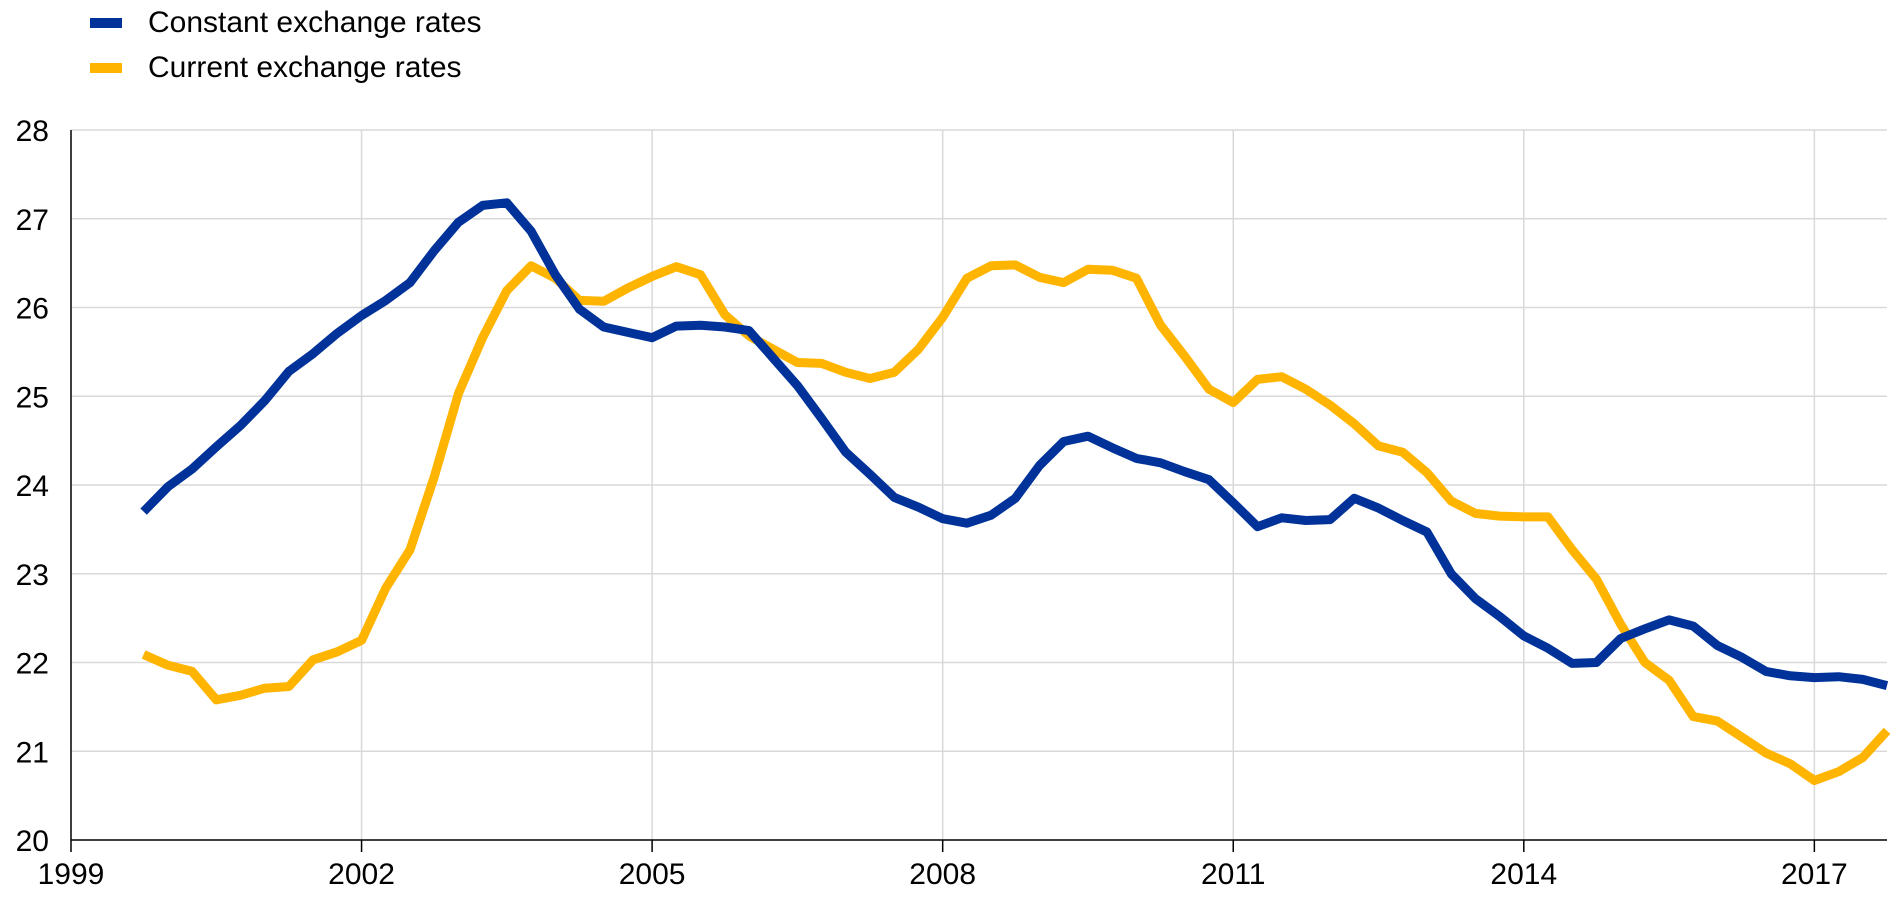 The image size is (1890, 898). Describe the element at coordinates (32, 486) in the screenshot. I see `y-tick-label: 24` at that location.